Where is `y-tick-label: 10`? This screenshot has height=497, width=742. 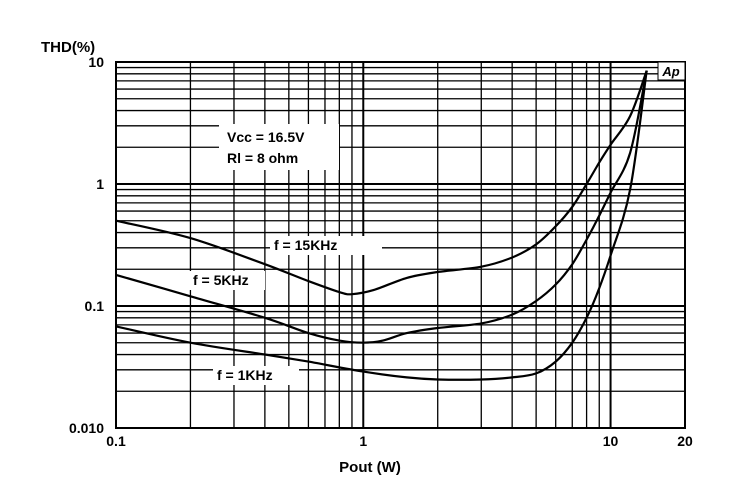
y-tick-label: 10 is located at coordinates (96, 62).